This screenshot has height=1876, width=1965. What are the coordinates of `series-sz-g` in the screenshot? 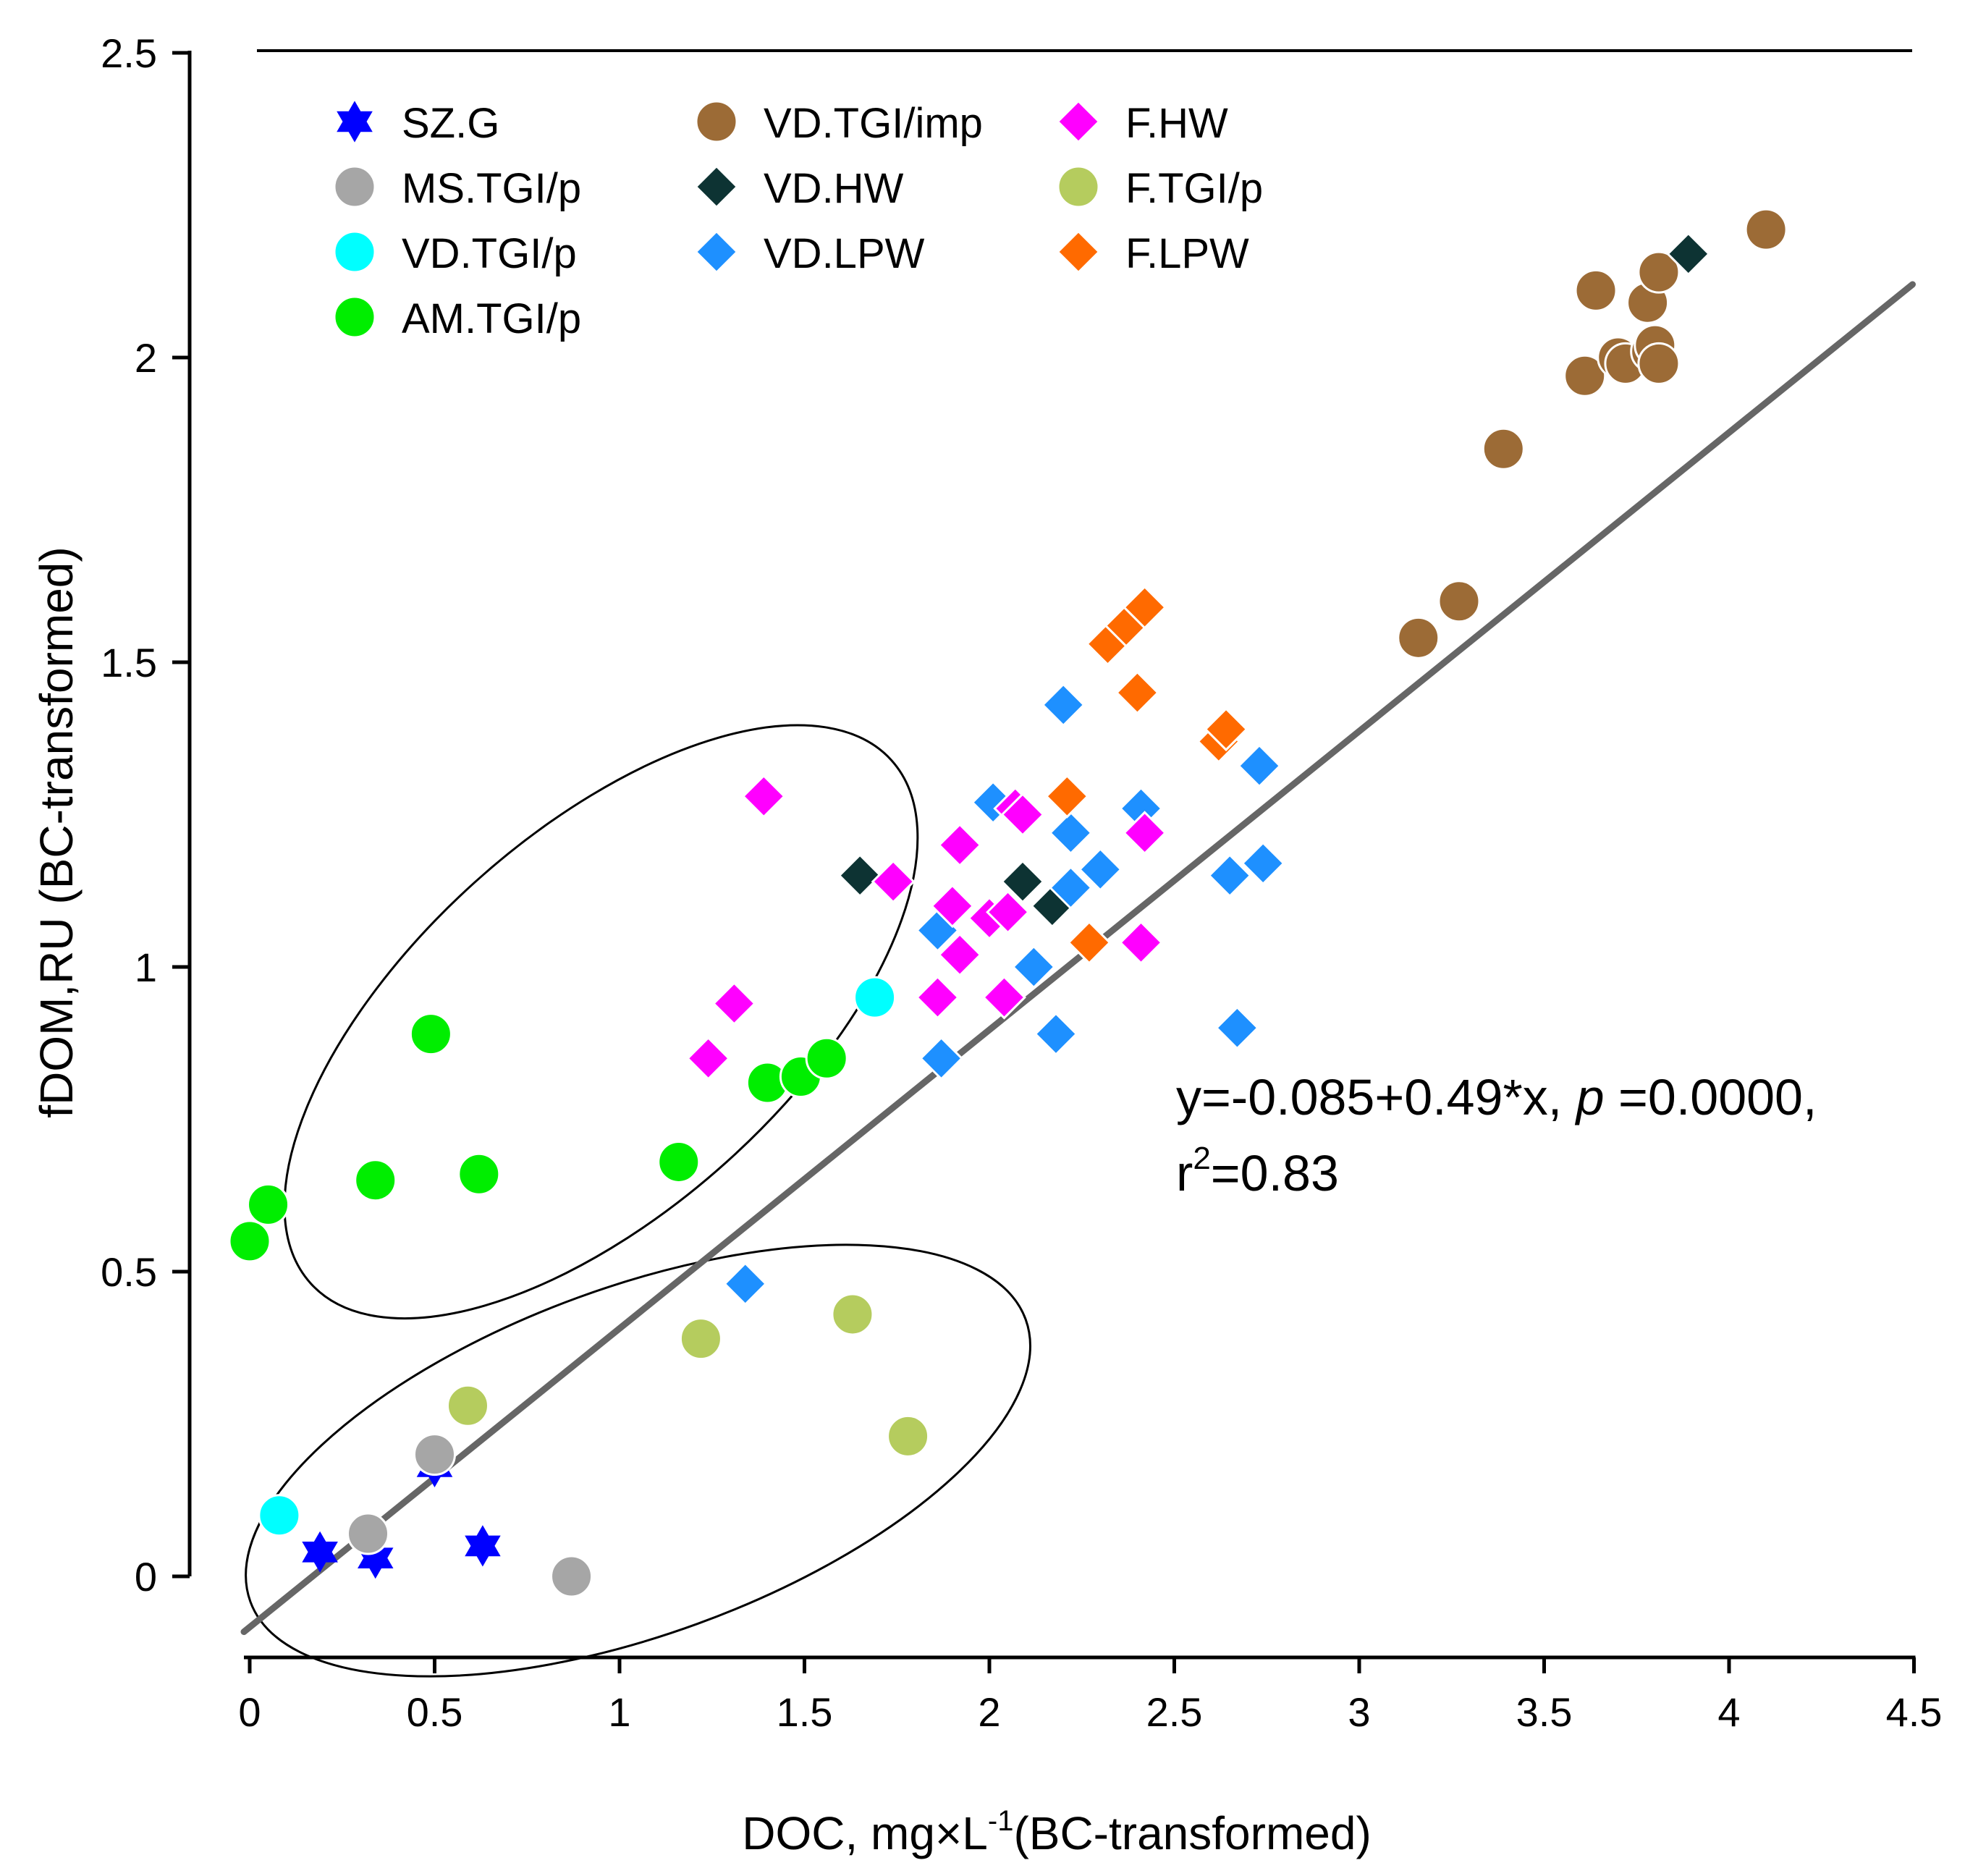 It's located at (401, 1512).